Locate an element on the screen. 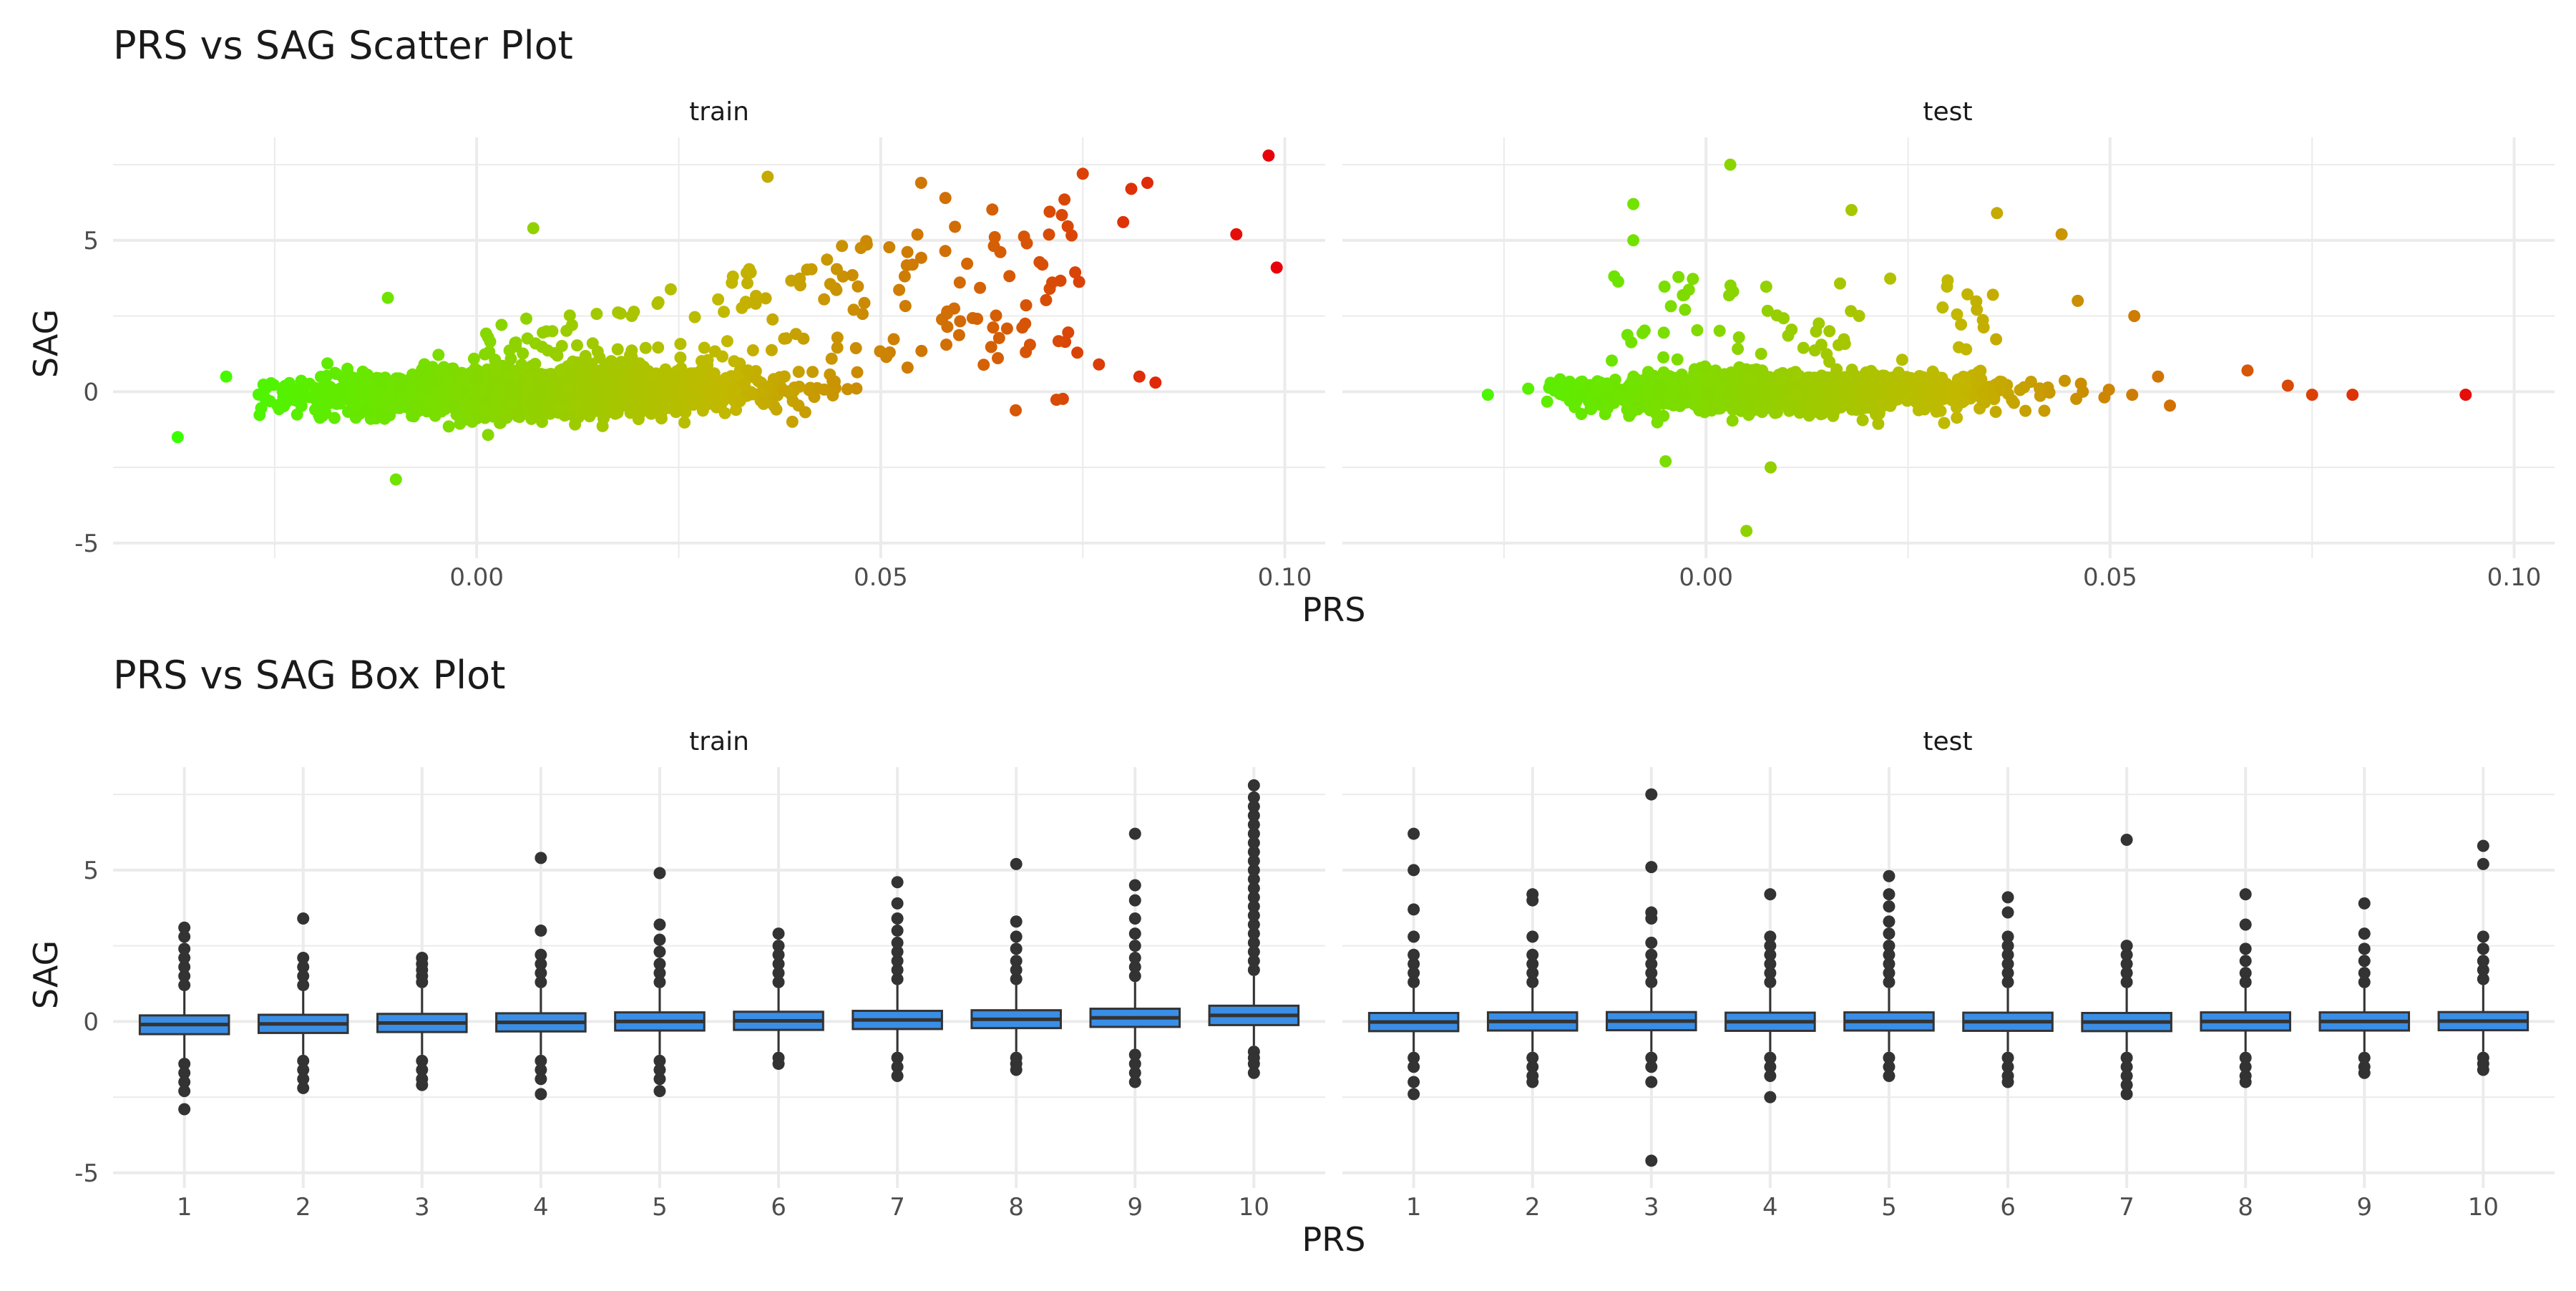 Image resolution: width=2576 pixels, height=1291 pixels. box-train-x-tick-label: 8 is located at coordinates (1016, 1207).